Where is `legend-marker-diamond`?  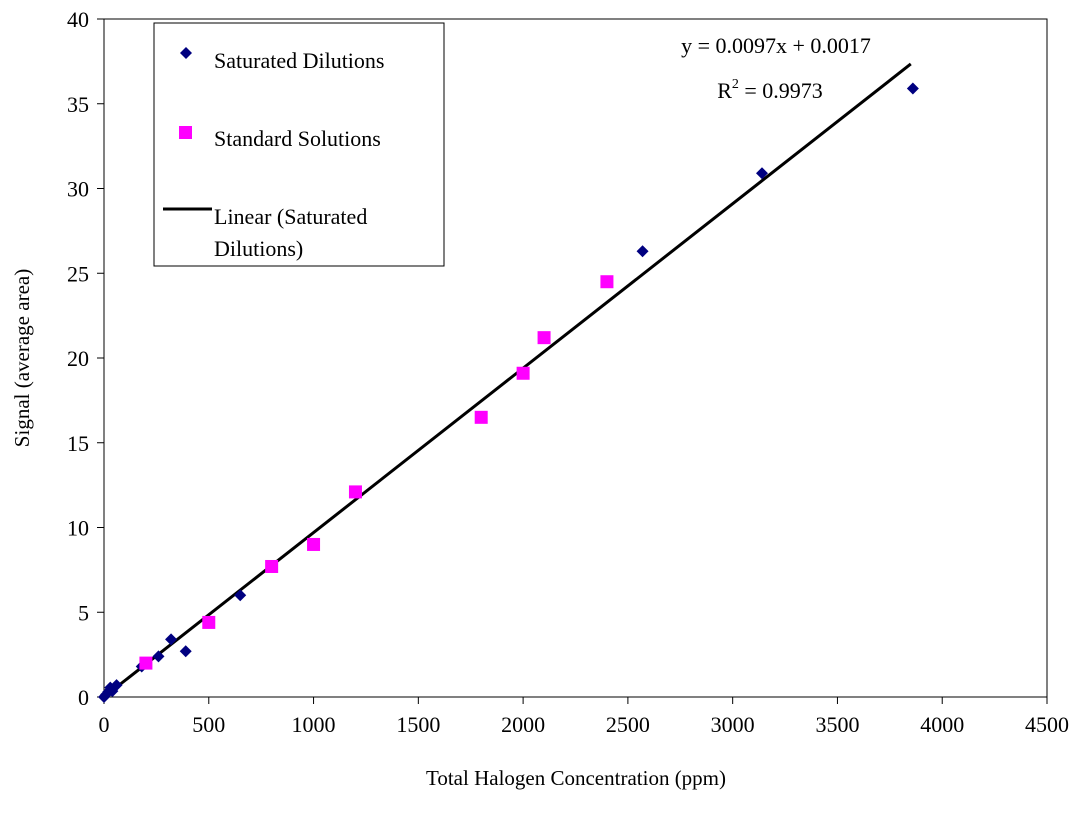
legend-marker-diamond is located at coordinates (186, 53).